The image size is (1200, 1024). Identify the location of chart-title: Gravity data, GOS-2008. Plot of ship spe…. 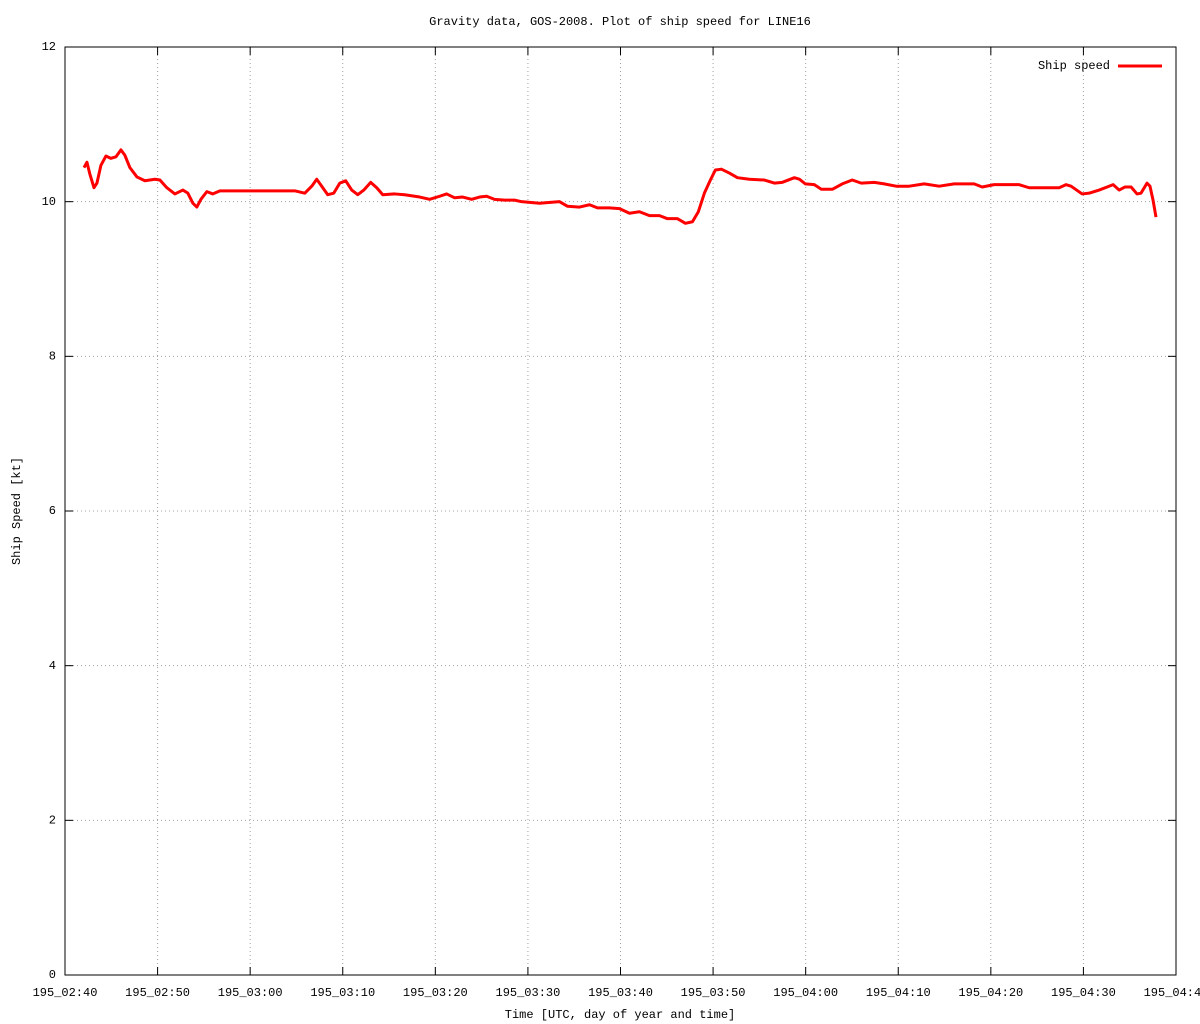
(620, 22).